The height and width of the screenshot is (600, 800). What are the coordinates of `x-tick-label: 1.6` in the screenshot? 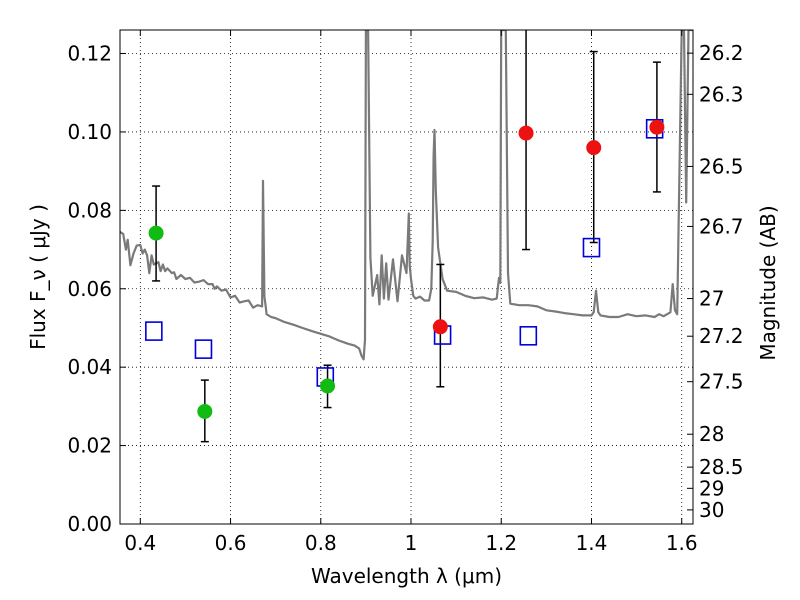 It's located at (682, 543).